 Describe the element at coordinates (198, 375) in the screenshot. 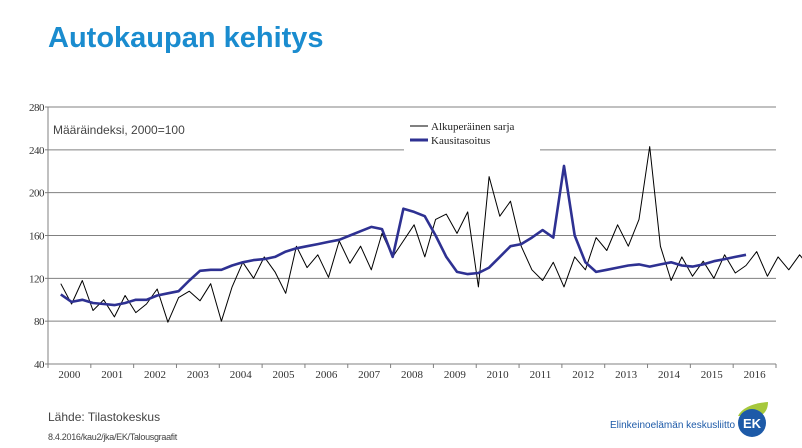

I see `x-tick-label: 2003` at that location.